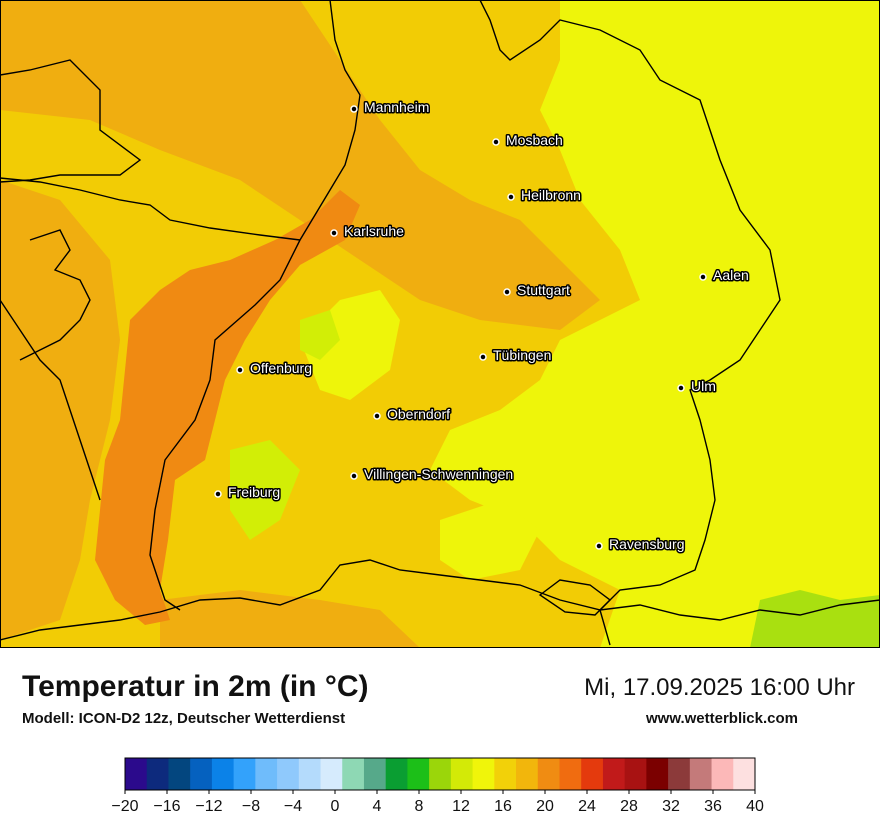  Describe the element at coordinates (719, 687) in the screenshot. I see `forecast-datetime: Mi, 17.09.2025 16:00 Uhr` at that location.